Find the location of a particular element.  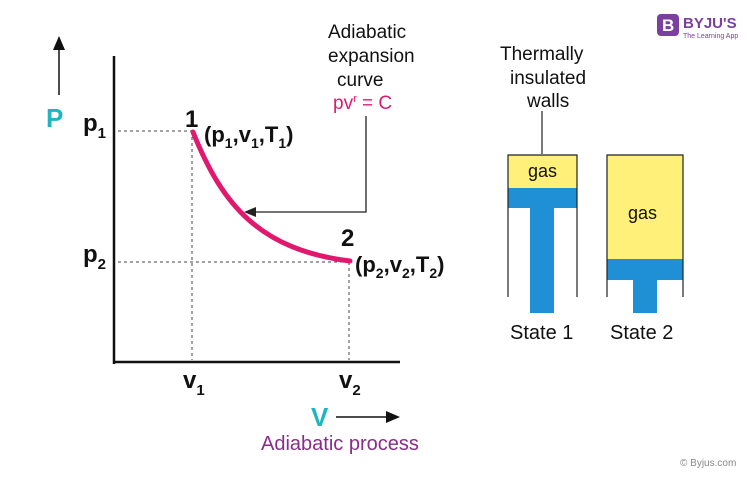

brand-logo-mark is located at coordinates (668, 25).